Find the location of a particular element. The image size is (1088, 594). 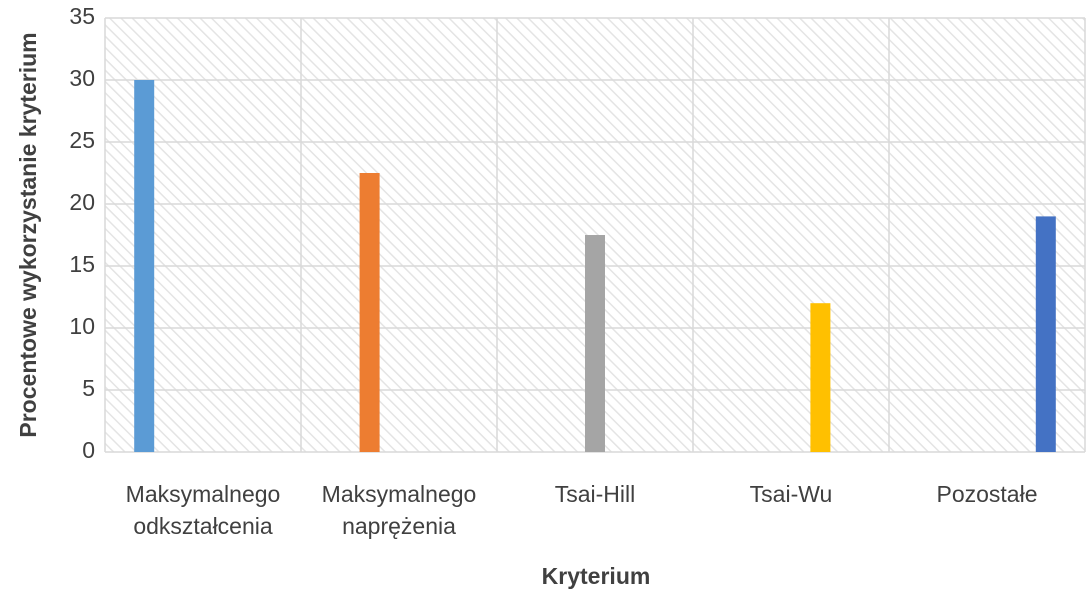

y-tick-label: 35 is located at coordinates (82, 16).